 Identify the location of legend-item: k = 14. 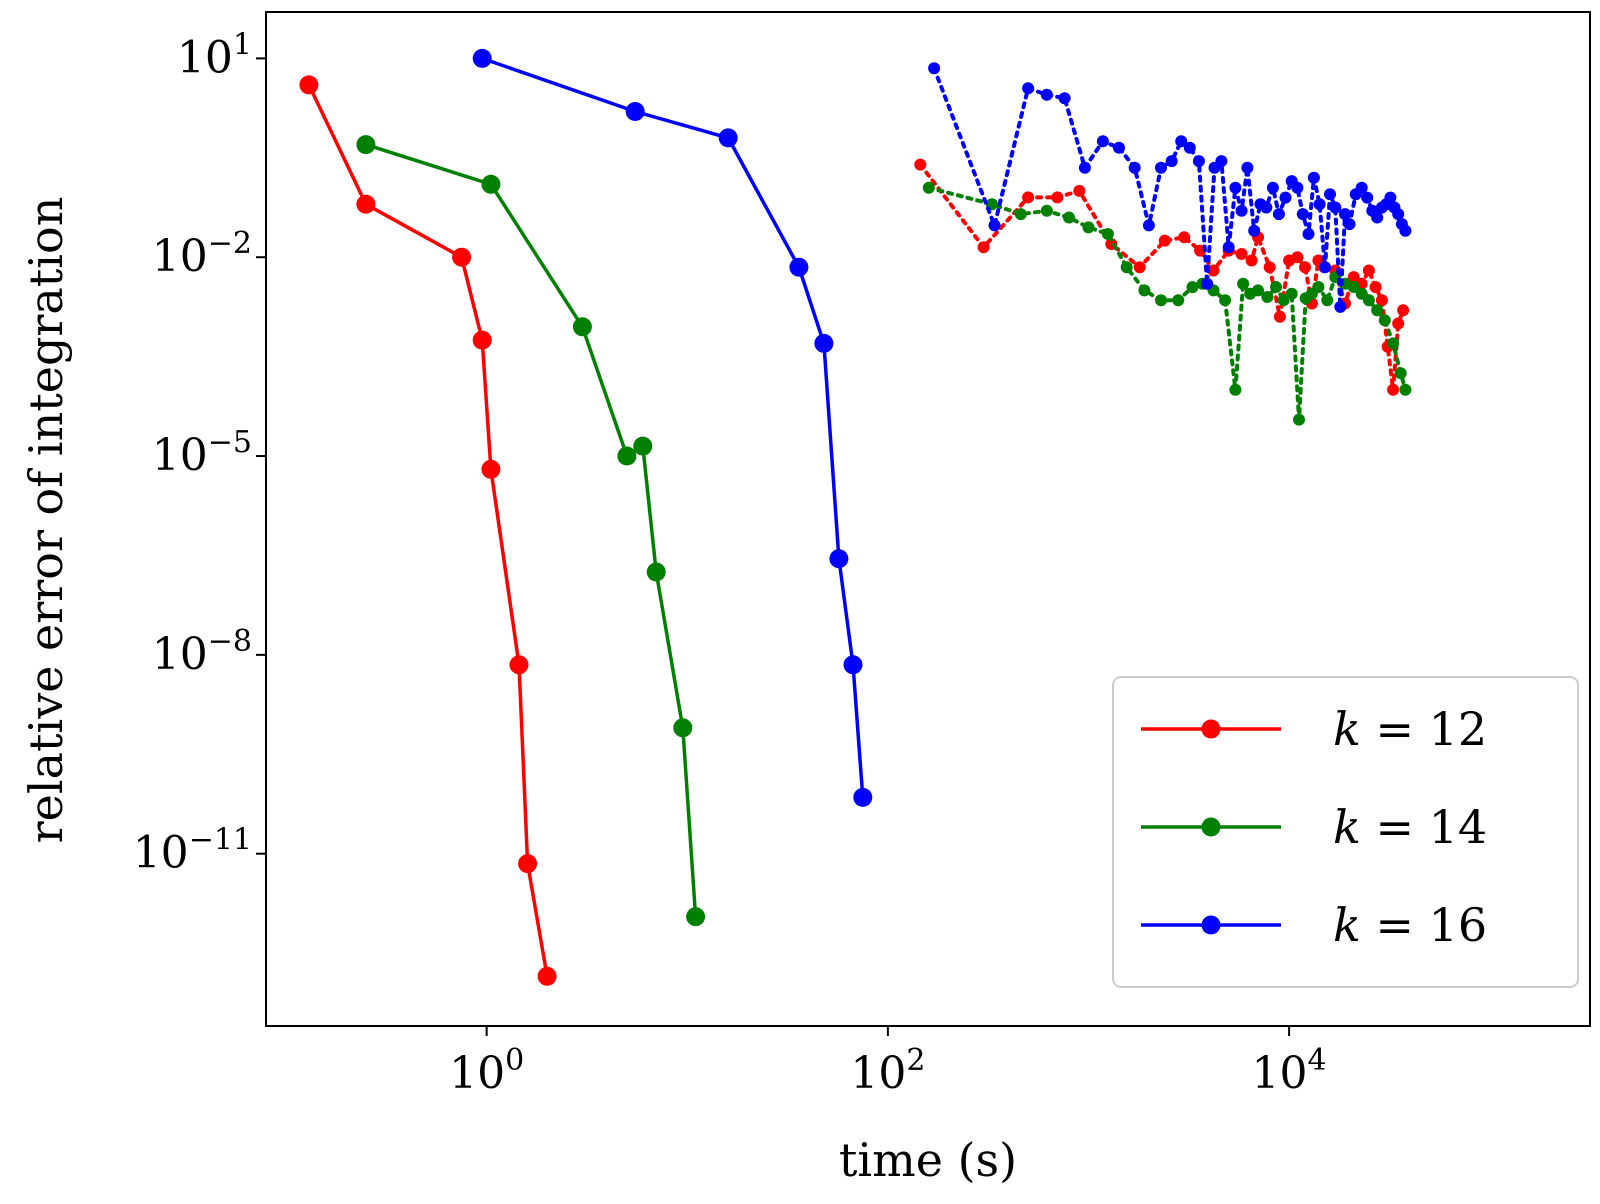
(1314, 827).